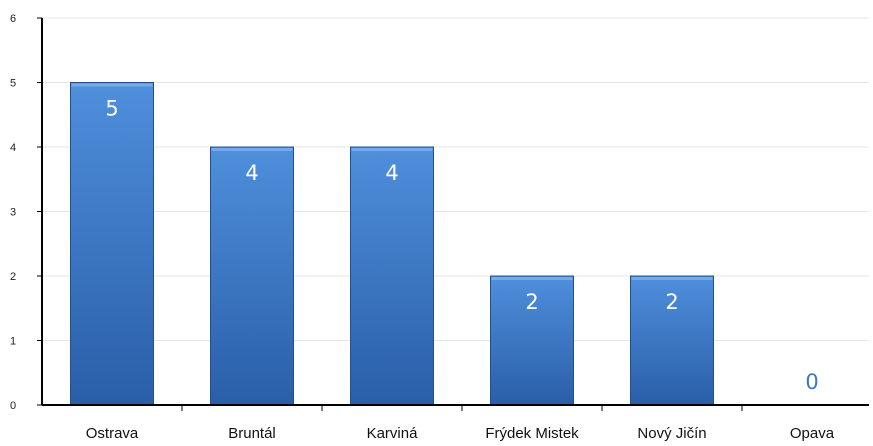 The height and width of the screenshot is (446, 873). I want to click on y-tick-labels: 0 1 2 3 4 5 6, so click(13, 212).